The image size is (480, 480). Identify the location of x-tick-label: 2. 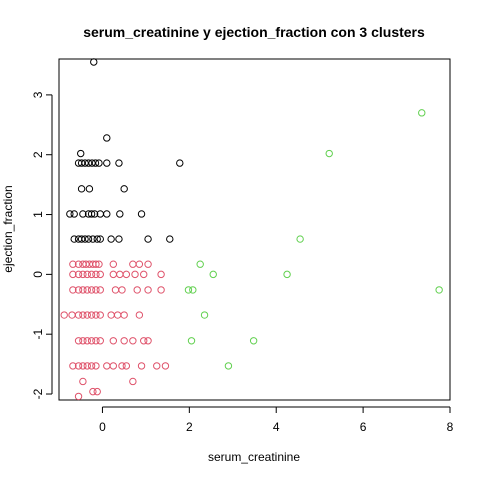
(189, 427).